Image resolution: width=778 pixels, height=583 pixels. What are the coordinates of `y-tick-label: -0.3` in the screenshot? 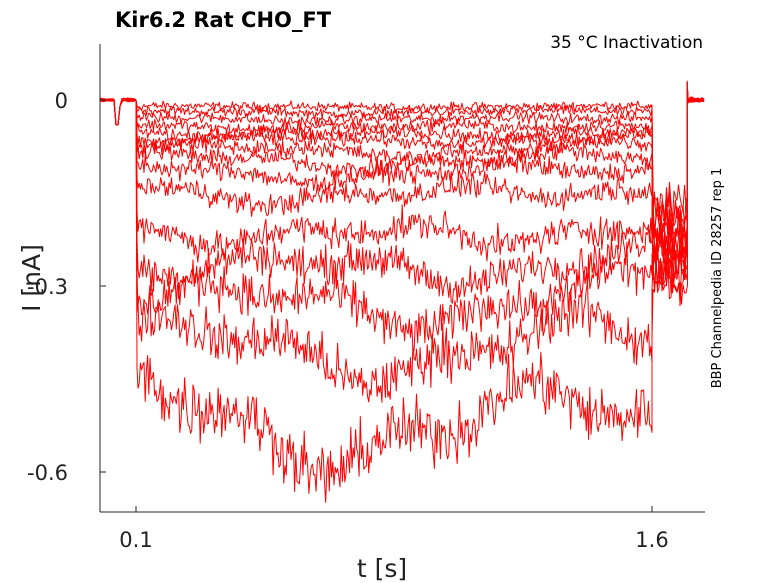 It's located at (47, 287).